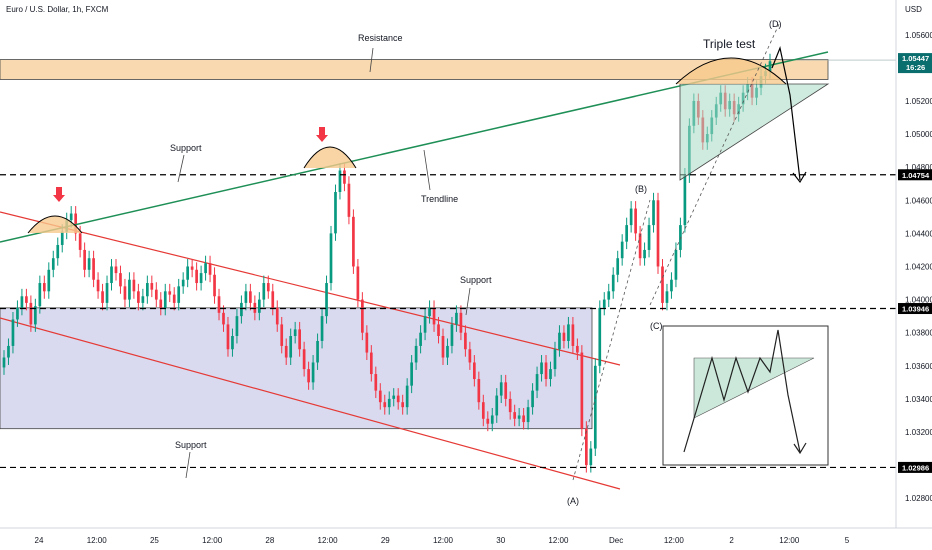 The height and width of the screenshot is (550, 932). What do you see at coordinates (915, 58) in the screenshot?
I see `svg-text: 1.05447` at bounding box center [915, 58].